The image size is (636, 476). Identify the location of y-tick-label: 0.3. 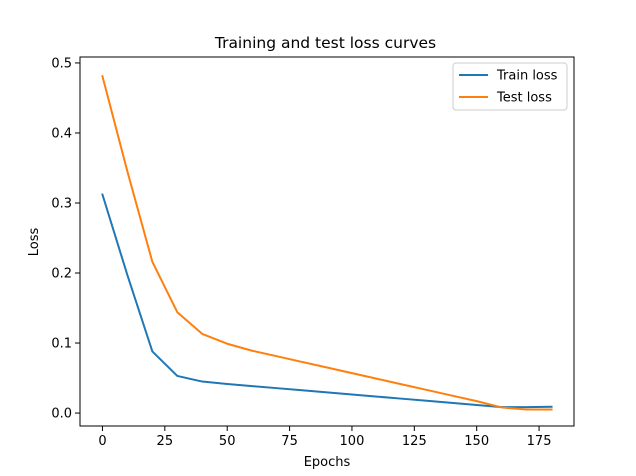
(61, 203).